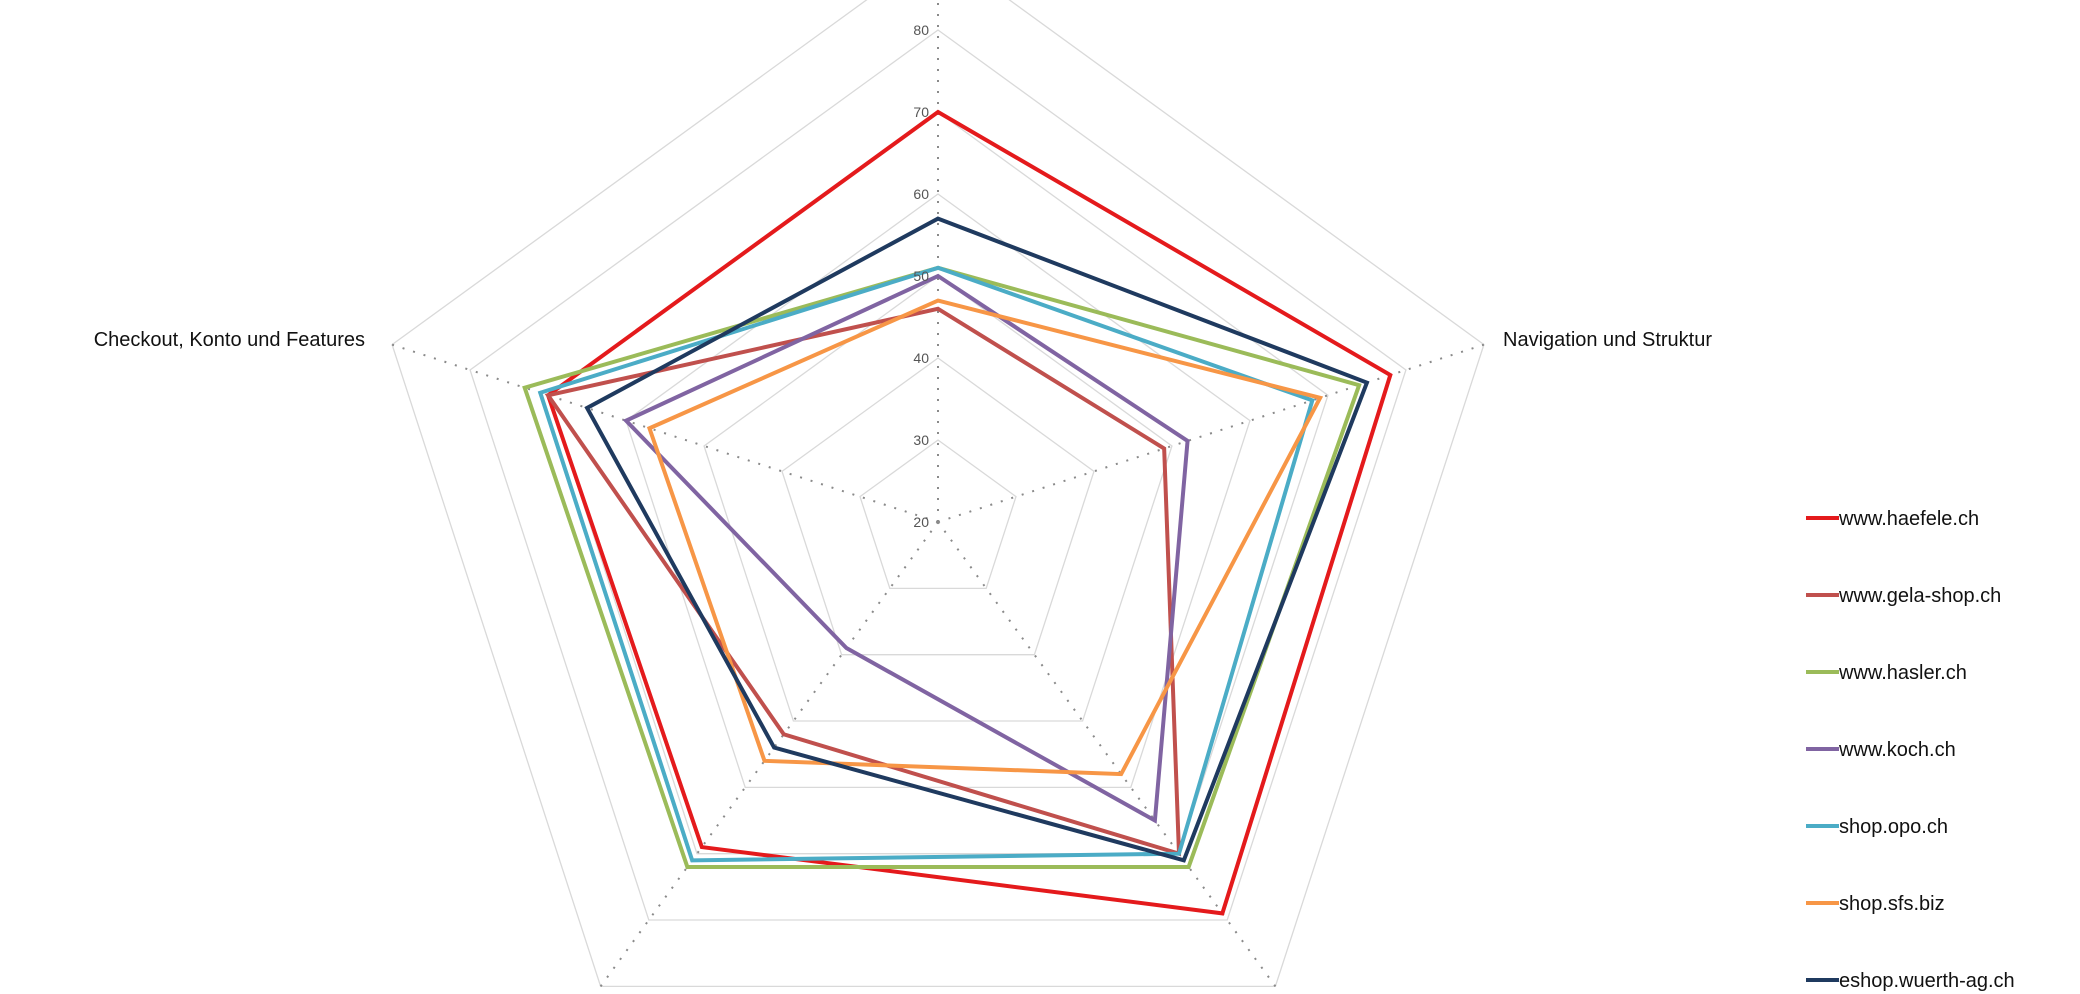 The image size is (2080, 994). I want to click on legend-entry: www.haefele.ch, so click(1908, 519).